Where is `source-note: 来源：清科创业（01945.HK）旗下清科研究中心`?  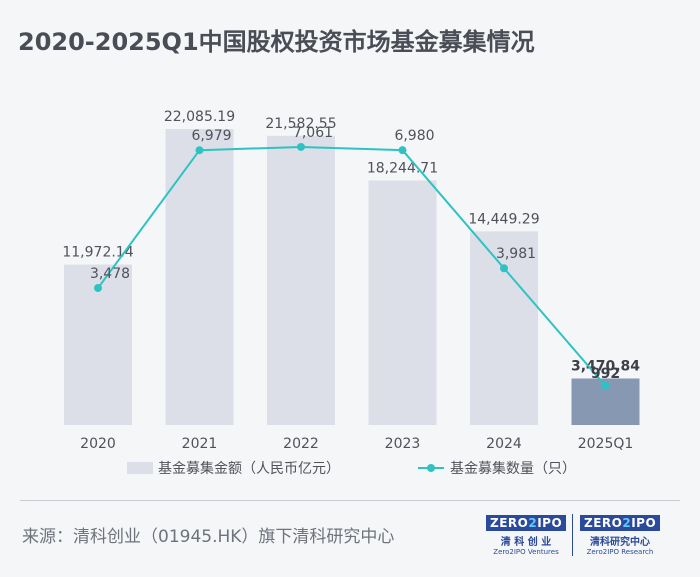 source-note: 来源：清科创业（01945.HK）旗下清科研究中心 is located at coordinates (208, 537).